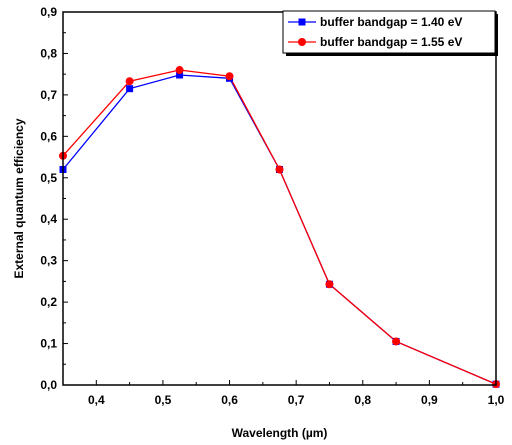 The image size is (512, 445). What do you see at coordinates (48, 261) in the screenshot?
I see `y-tick-label: 0,3` at bounding box center [48, 261].